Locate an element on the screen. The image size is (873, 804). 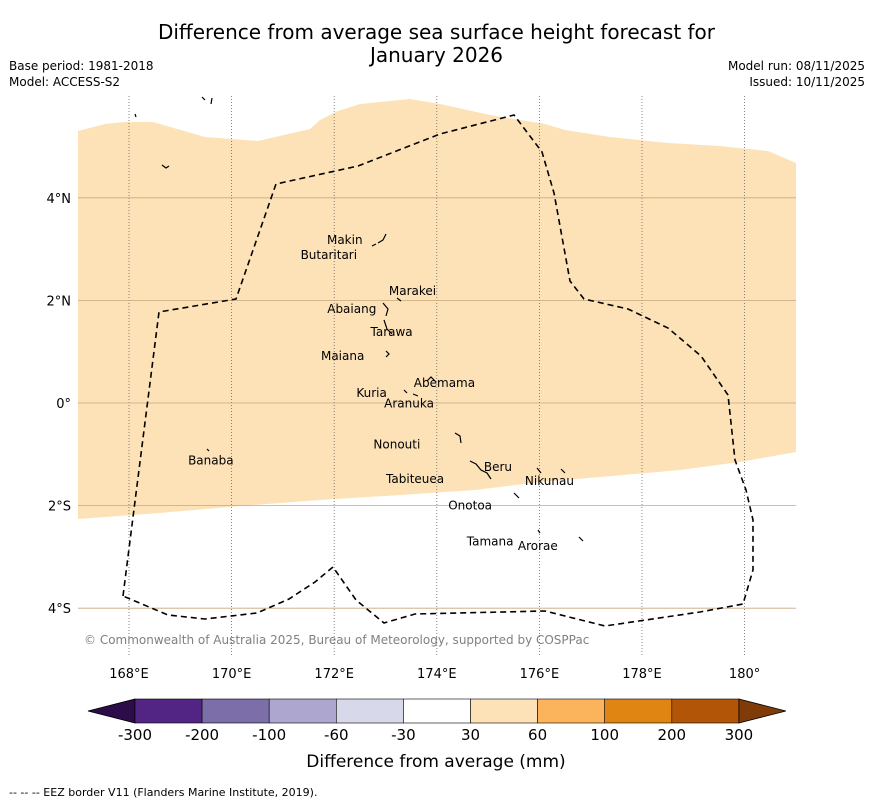
place-label-banaba: Banaba is located at coordinates (211, 460).